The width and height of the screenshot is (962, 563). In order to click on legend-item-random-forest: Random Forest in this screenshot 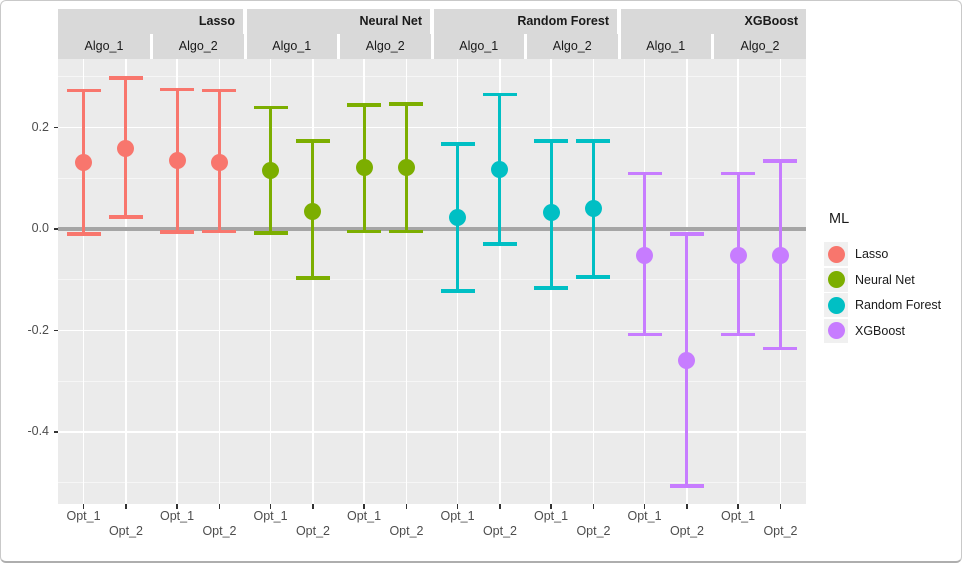, I will do `click(882, 305)`.